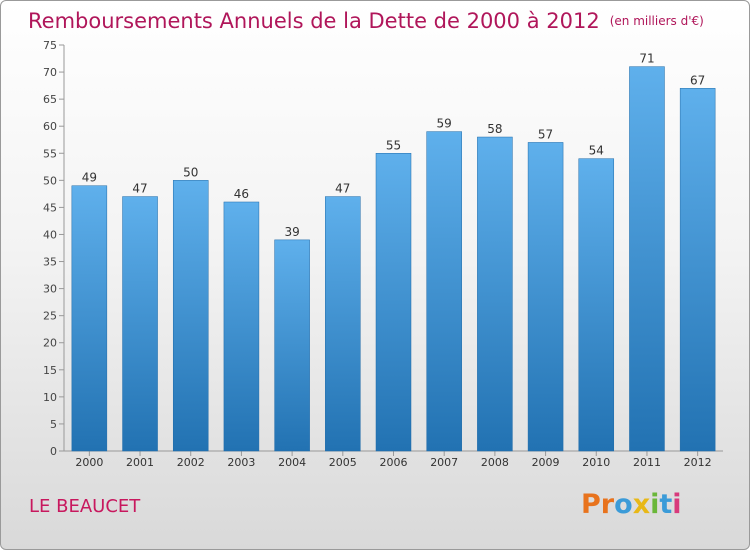  Describe the element at coordinates (646, 59) in the screenshot. I see `bar-value-label: 71` at that location.